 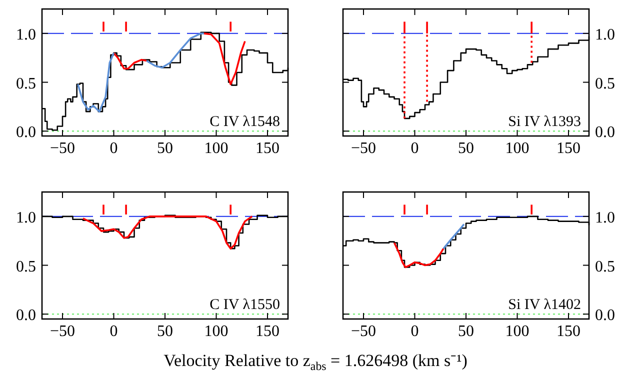 I want to click on text: C IV λ1550, so click(x=245, y=305).